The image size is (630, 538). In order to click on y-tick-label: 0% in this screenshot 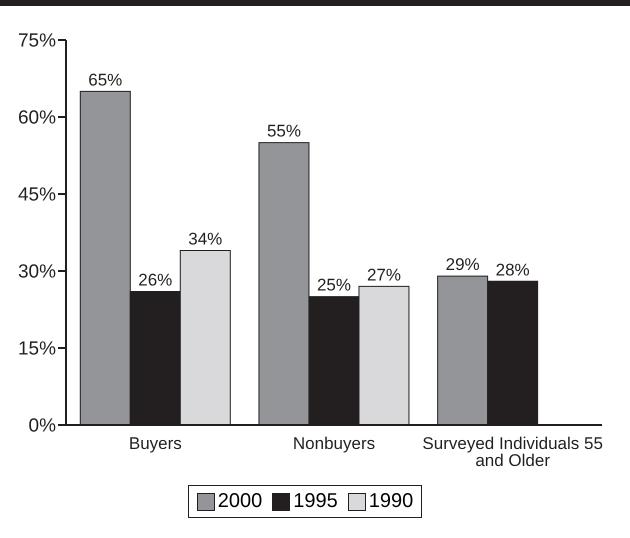, I will do `click(42, 426)`.